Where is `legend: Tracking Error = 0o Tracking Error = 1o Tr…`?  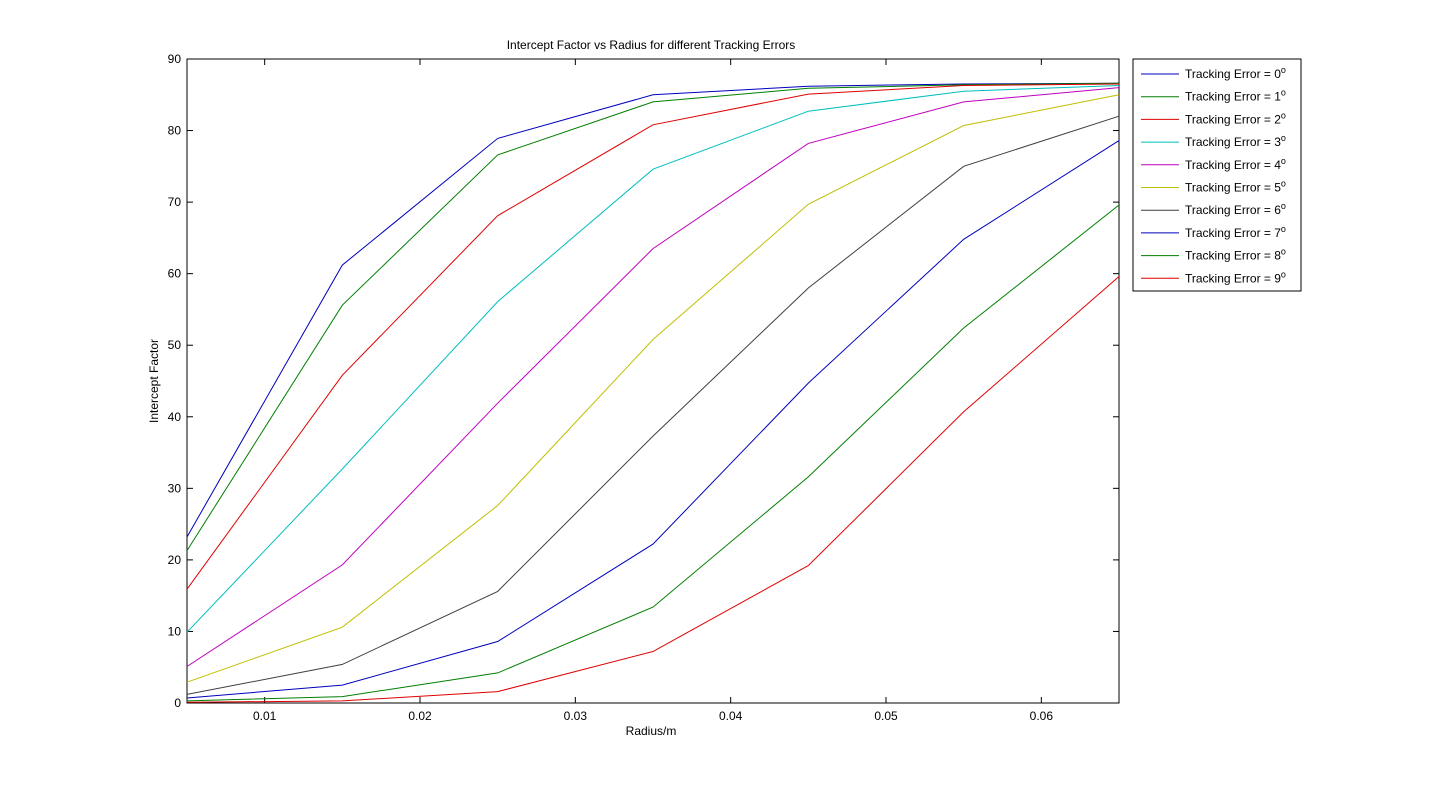
legend: Tracking Error = 0o Tracking Error = 1o Tr… is located at coordinates (1217, 175).